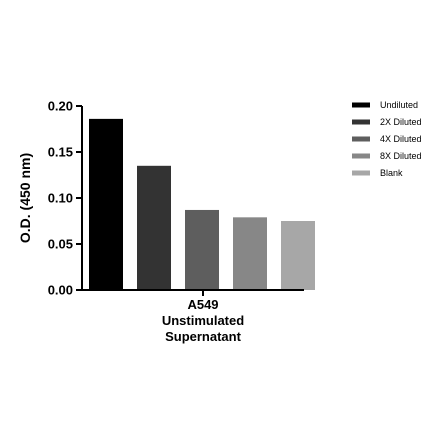 The width and height of the screenshot is (440, 441). I want to click on legend-label: 2X Diluted, so click(401, 122).